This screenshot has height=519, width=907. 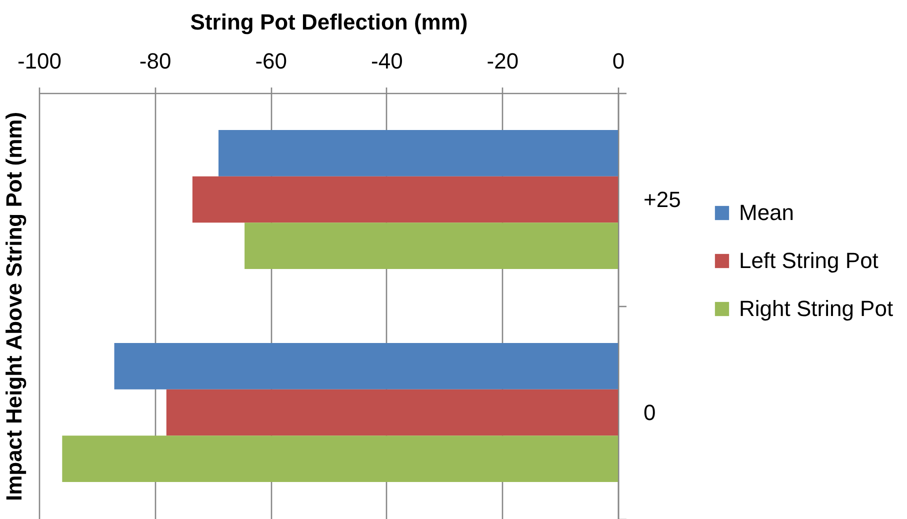 What do you see at coordinates (14, 307) in the screenshot?
I see `y-axis-title: Impact Height Above String Pot (mm)` at bounding box center [14, 307].